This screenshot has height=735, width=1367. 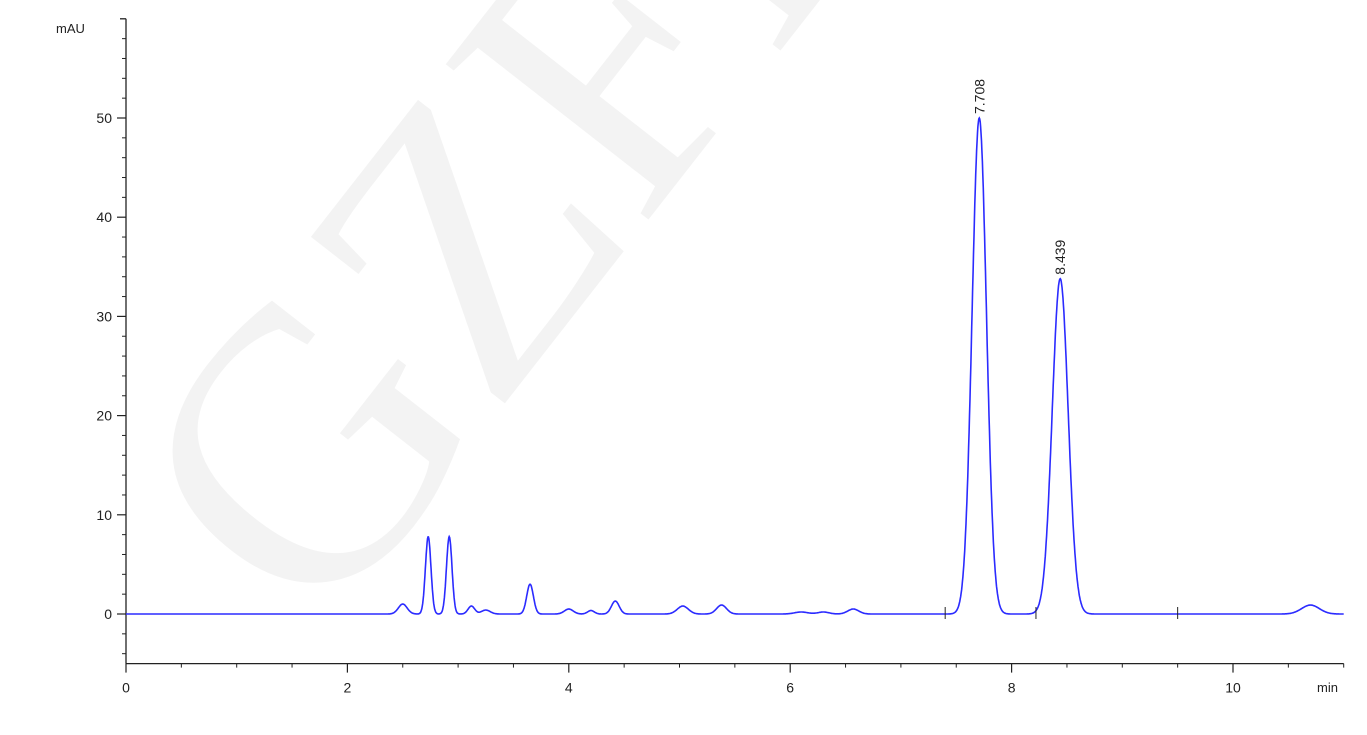 I want to click on peak-label: 7.708, so click(x=979, y=96).